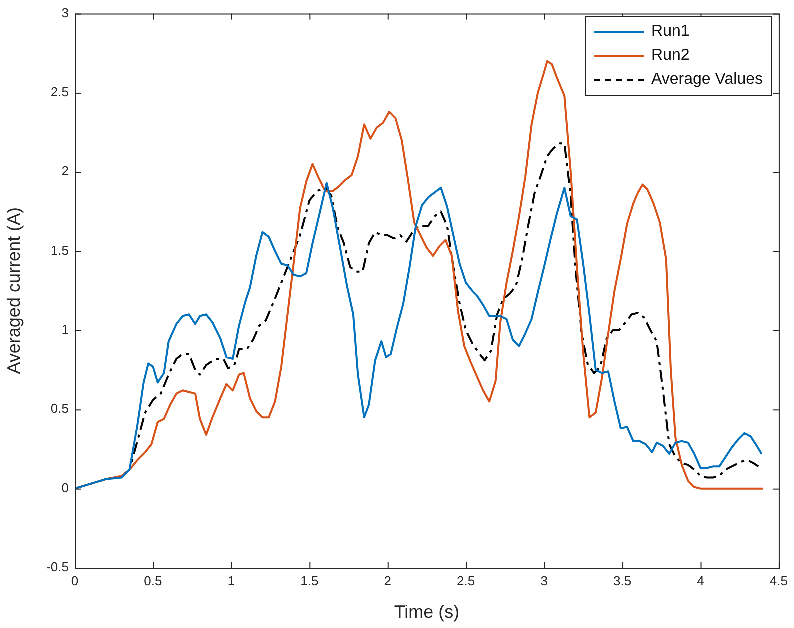 The height and width of the screenshot is (628, 794). I want to click on x-axis-title: Time (s), so click(427, 612).